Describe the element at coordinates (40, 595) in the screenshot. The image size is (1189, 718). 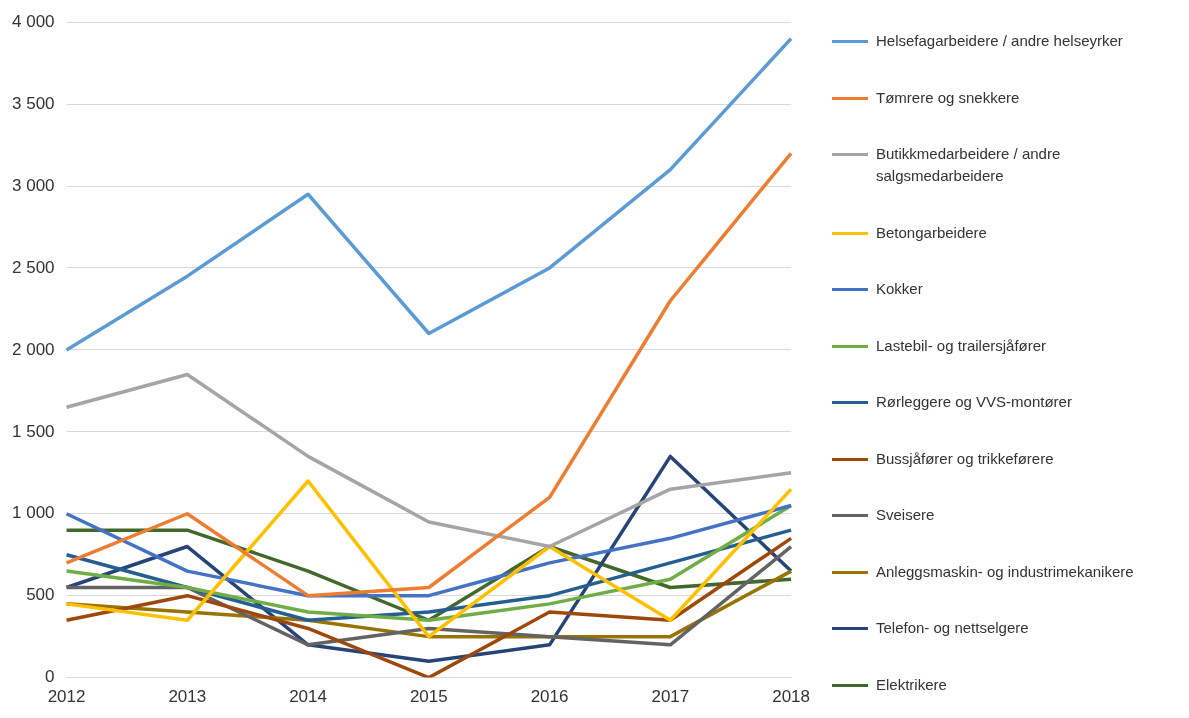
I see `y-tick-label: 500` at that location.